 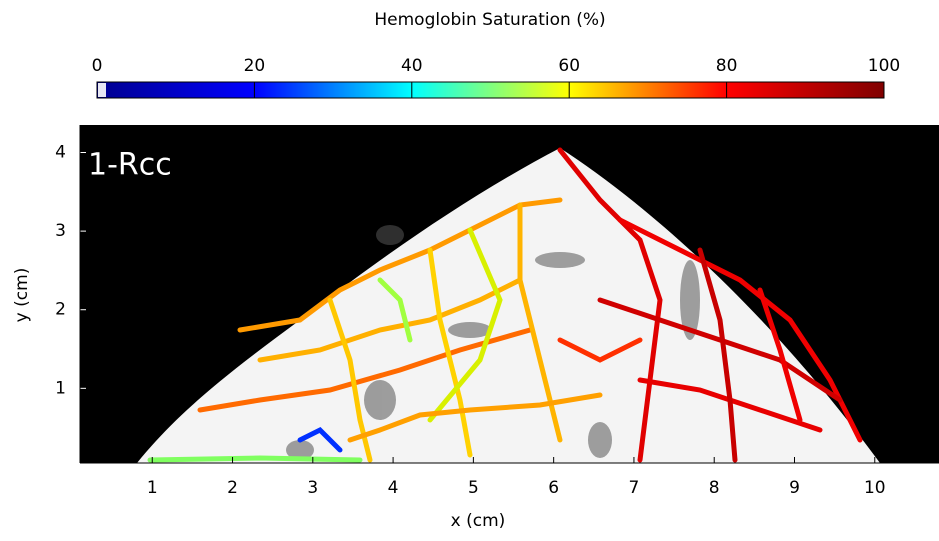 I want to click on y-tick-label: 2, so click(x=60, y=310).